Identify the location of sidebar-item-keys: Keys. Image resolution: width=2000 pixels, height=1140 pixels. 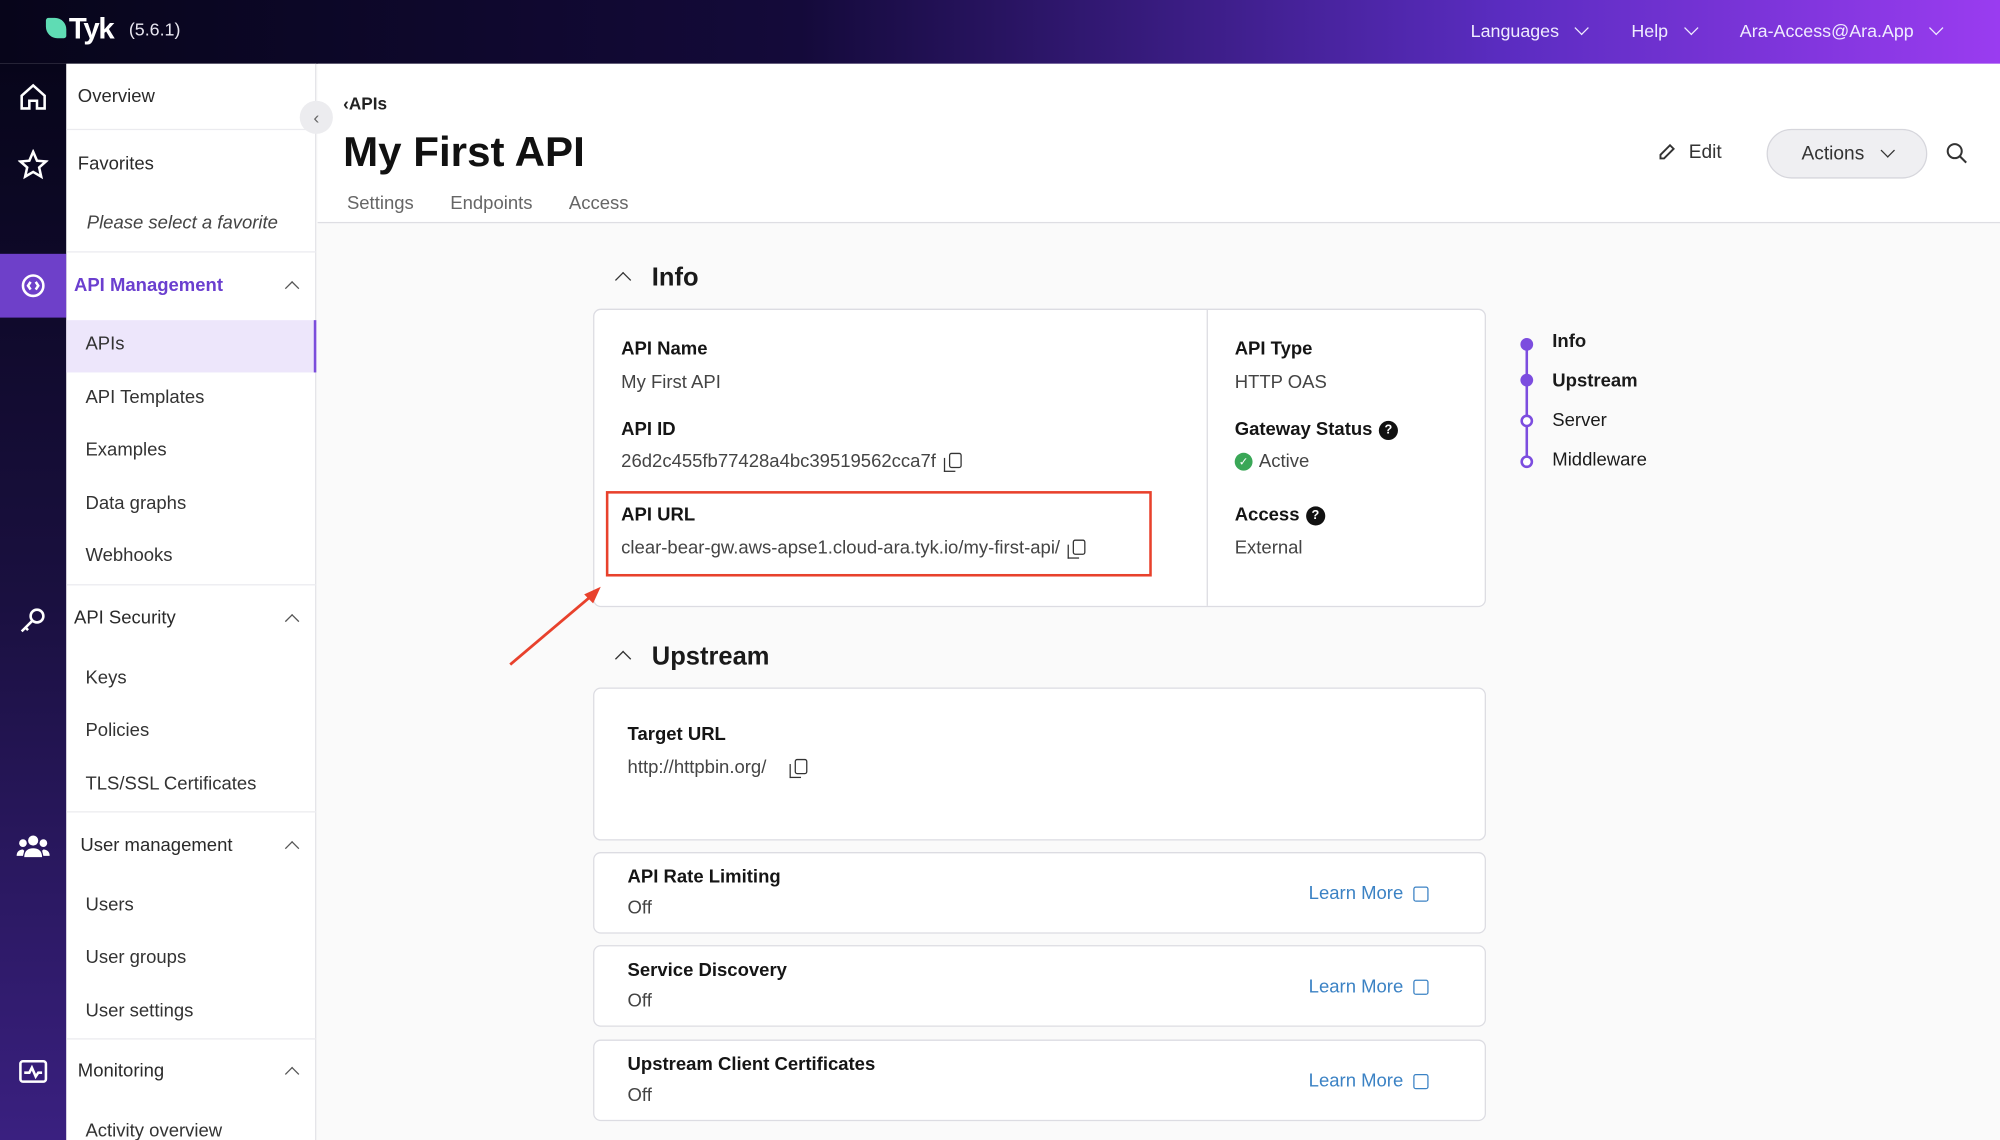
(106, 678).